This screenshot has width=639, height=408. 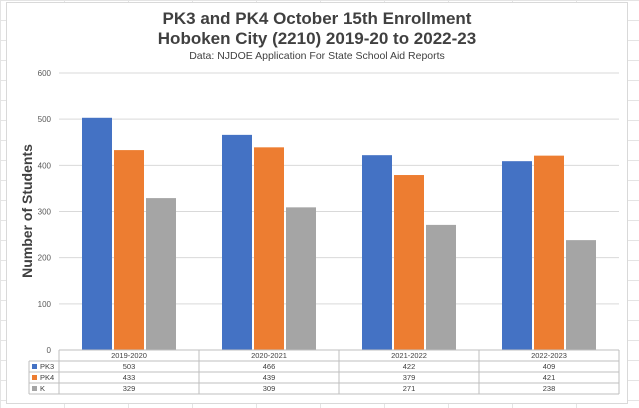 What do you see at coordinates (34, 366) in the screenshot?
I see `legend-key-pk3` at bounding box center [34, 366].